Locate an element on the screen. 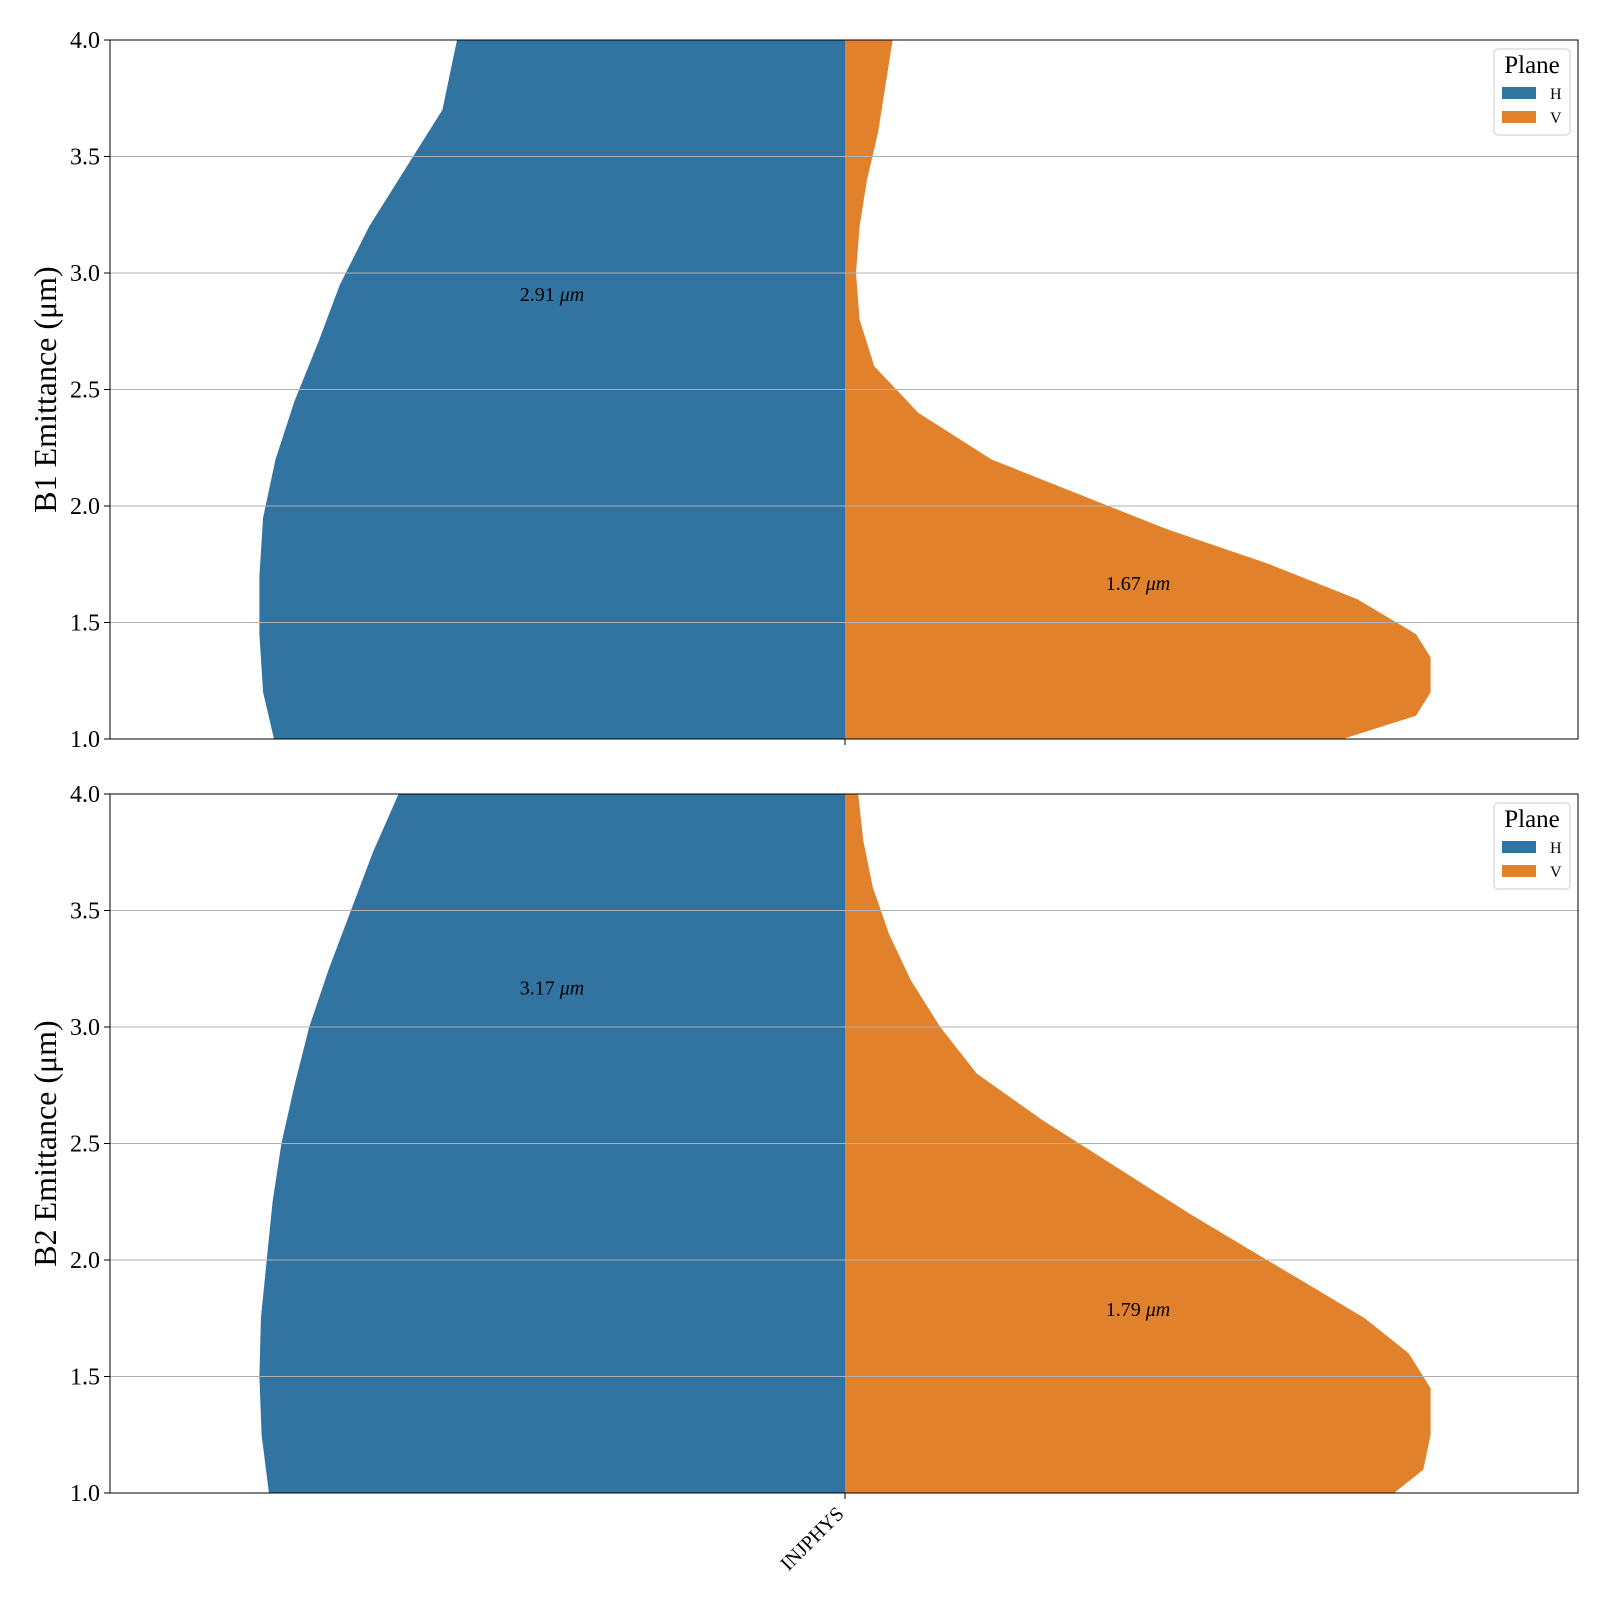  annotation-v: 1.79 μm is located at coordinates (1138, 1310).